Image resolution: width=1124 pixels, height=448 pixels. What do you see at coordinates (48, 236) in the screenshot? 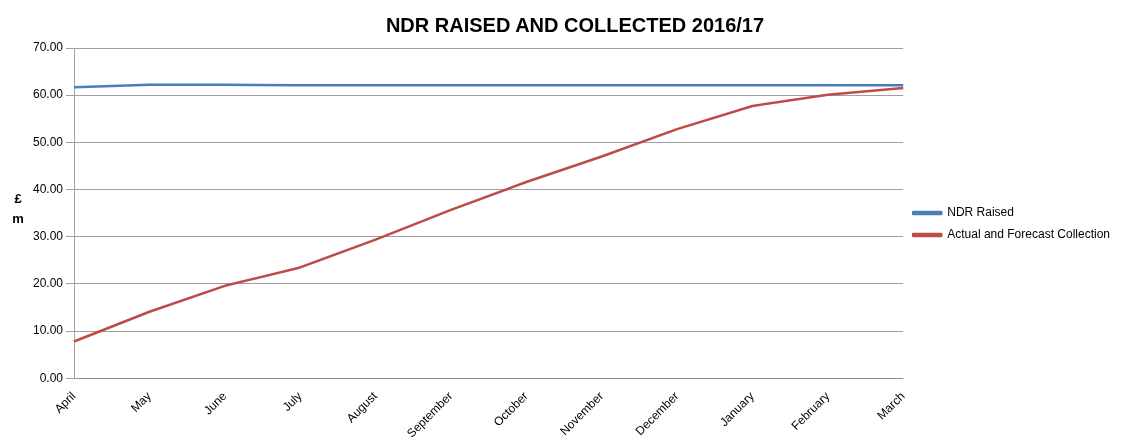
I see `y-tick-label: 30.00` at bounding box center [48, 236].